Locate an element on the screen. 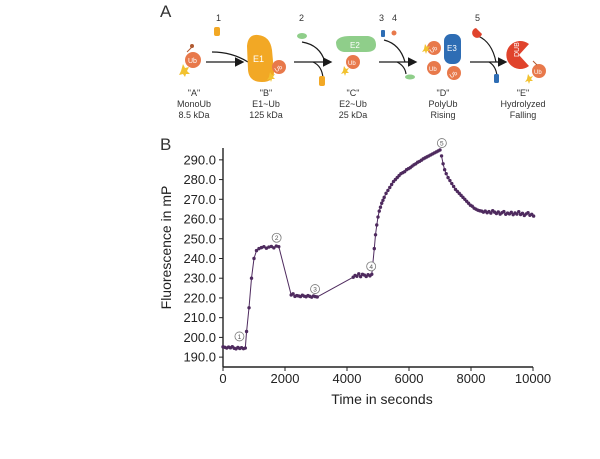 Image resolution: width=600 pixels, height=459 pixels. y-tick-label: 230.0 is located at coordinates (199, 278).